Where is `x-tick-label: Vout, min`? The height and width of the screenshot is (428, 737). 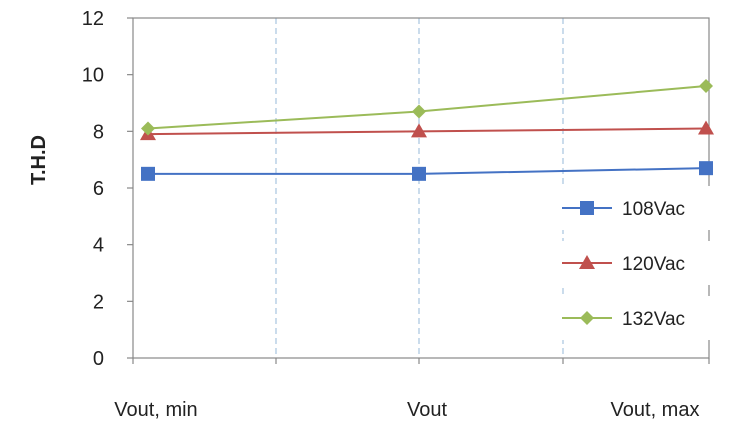 x-tick-label: Vout, min is located at coordinates (155, 410).